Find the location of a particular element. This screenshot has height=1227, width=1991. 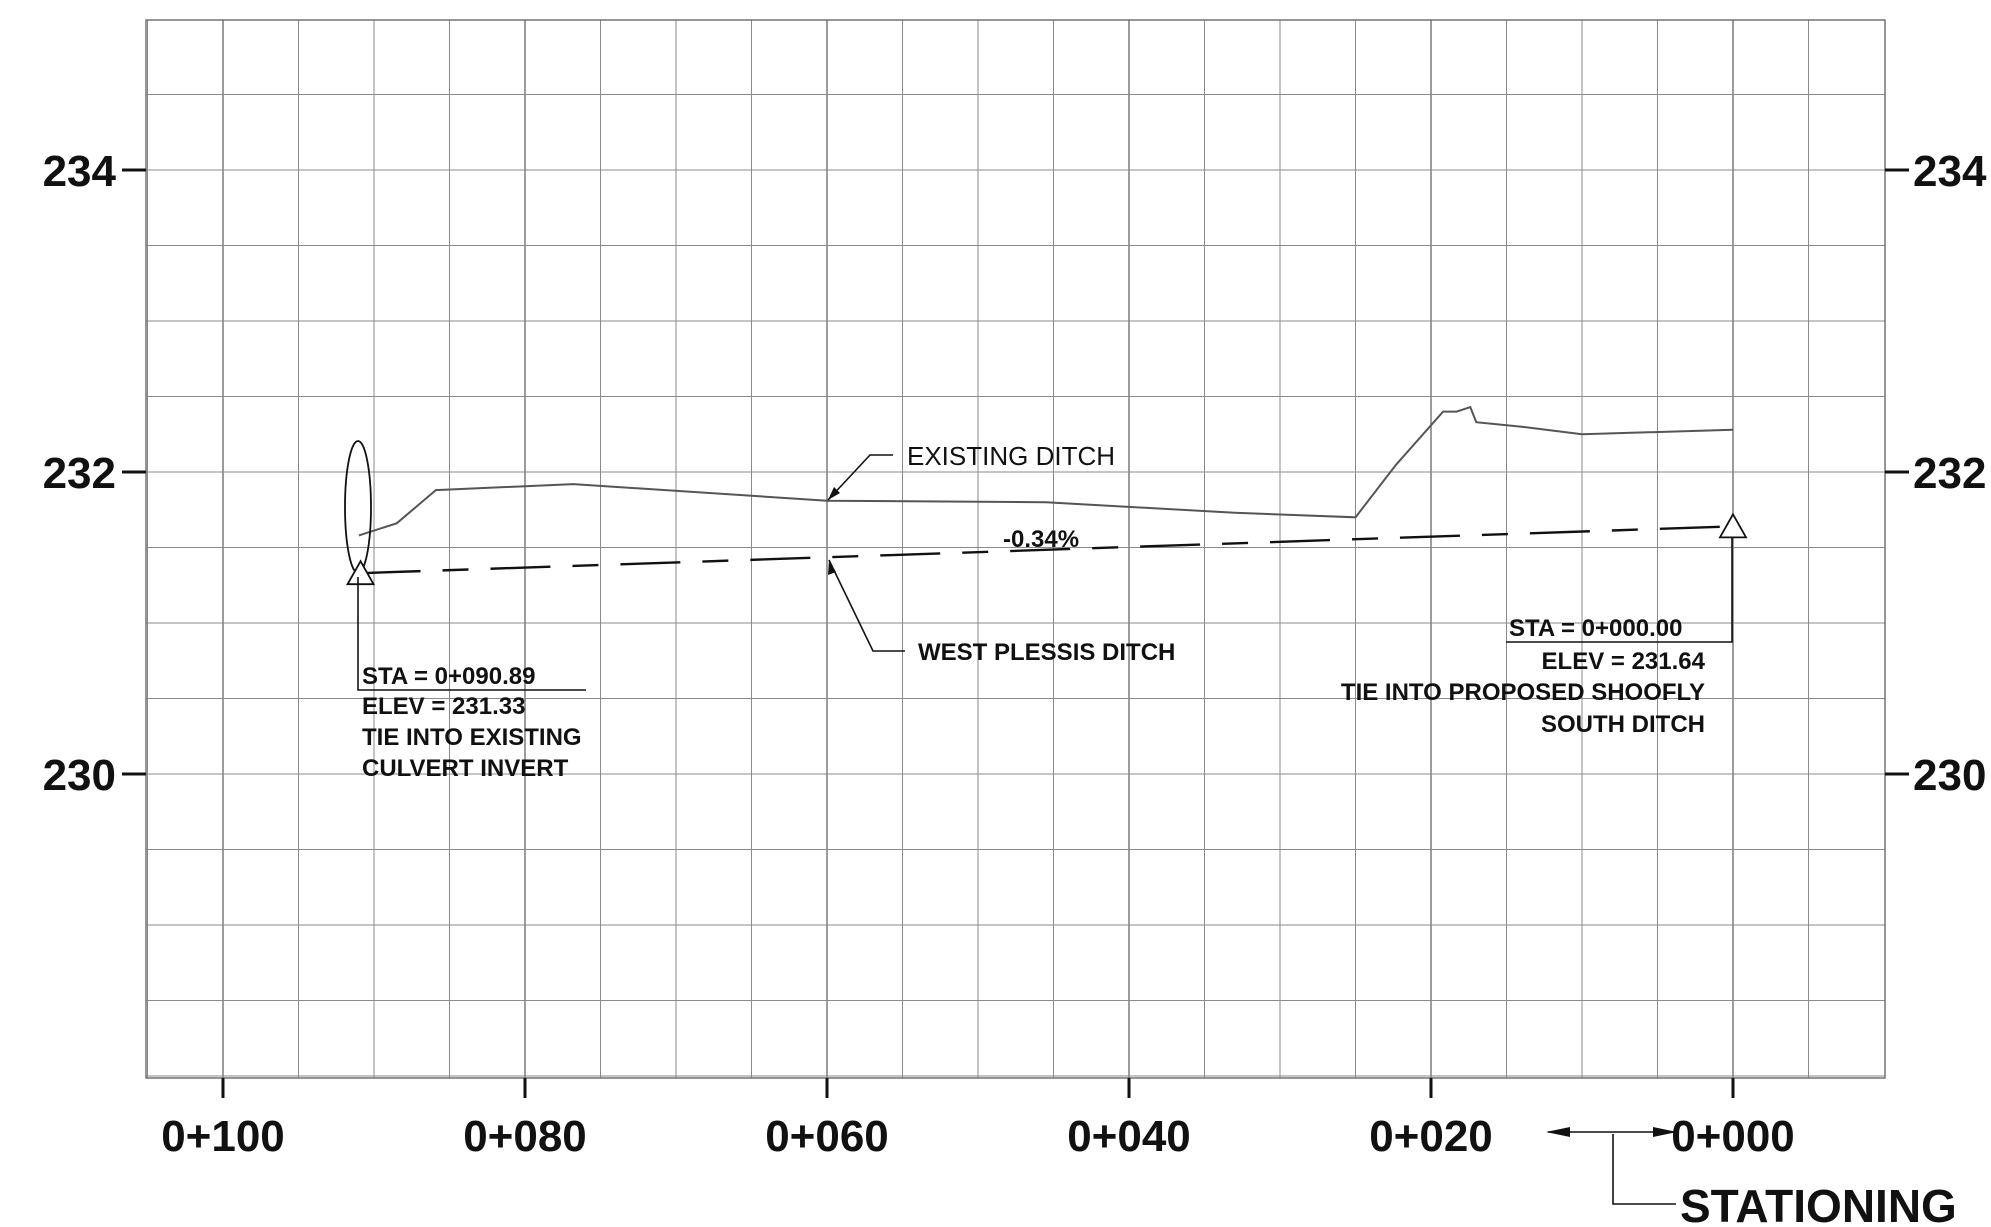

existing-ditch-label: EXISTING DITCH is located at coordinates (1011, 456).